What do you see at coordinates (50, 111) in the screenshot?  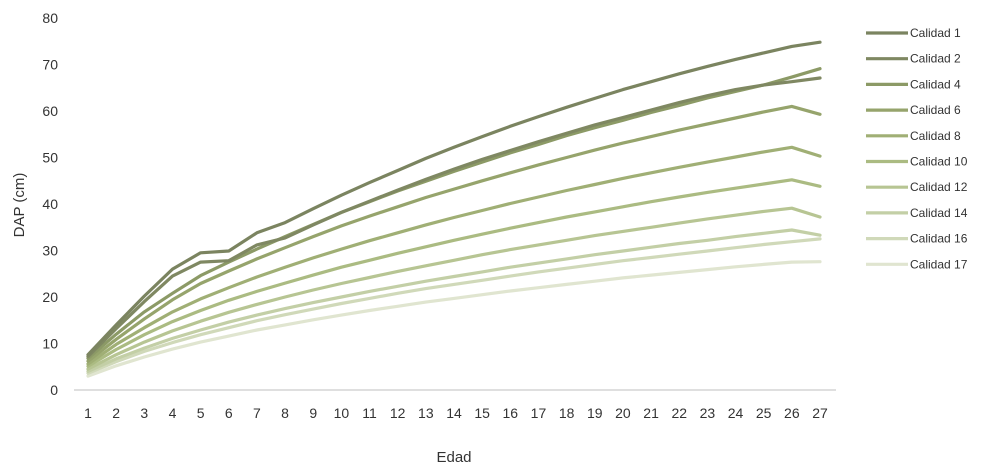 I see `y-tick-label: 60` at bounding box center [50, 111].